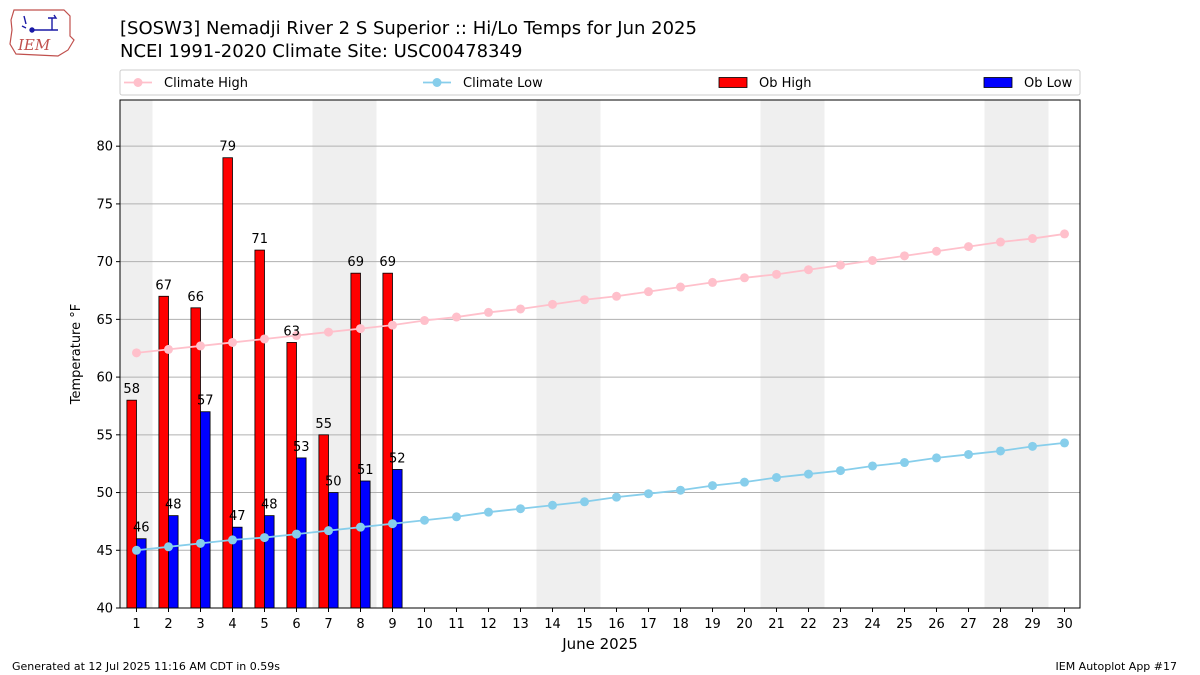 The width and height of the screenshot is (1200, 675). Describe the element at coordinates (503, 83) in the screenshot. I see `climate-low-legend-label: Climate Low` at that location.